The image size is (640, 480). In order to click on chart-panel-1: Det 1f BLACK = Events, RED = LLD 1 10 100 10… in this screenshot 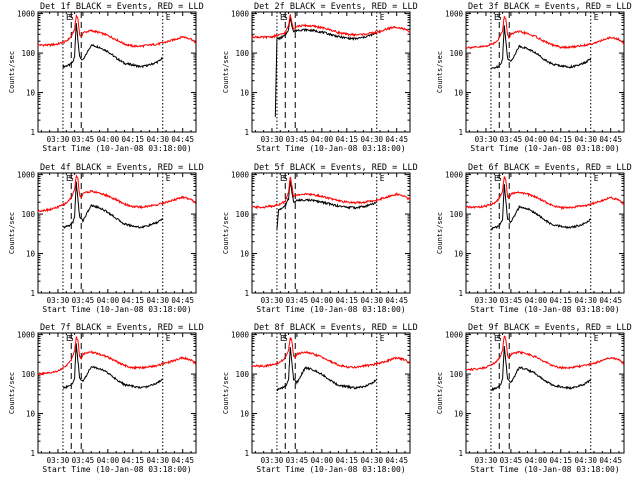, I will do `click(106, 77)`.